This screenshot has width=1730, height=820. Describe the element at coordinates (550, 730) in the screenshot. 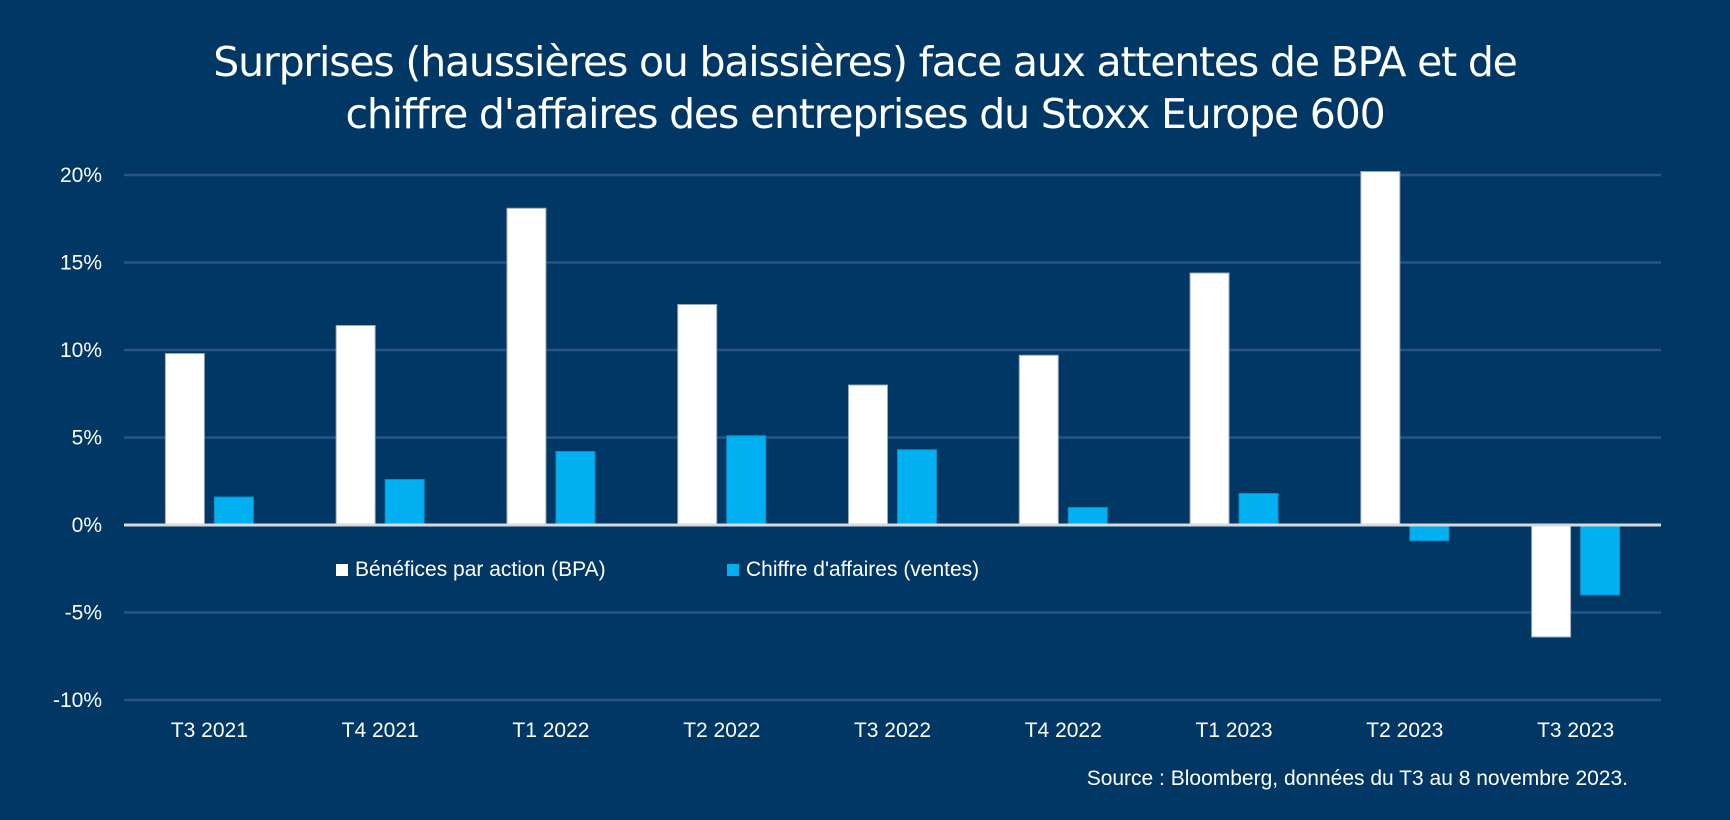

I see `x-tick-label: T1 2022` at that location.